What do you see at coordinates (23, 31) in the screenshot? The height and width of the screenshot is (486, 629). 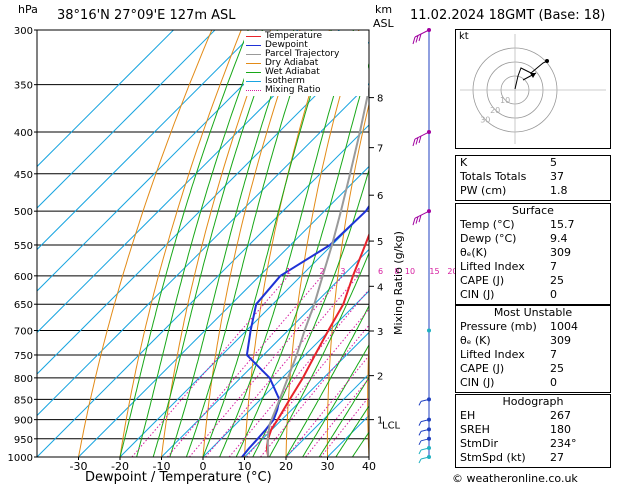 I see `pressure-tick-label: 300` at bounding box center [23, 31].